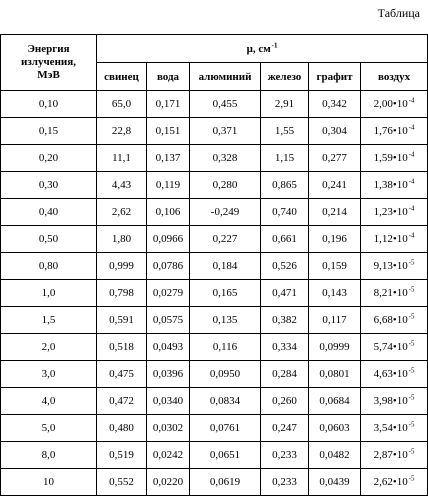 The height and width of the screenshot is (499, 428). What do you see at coordinates (225, 131) in the screenshot?
I see `value-cell: 0,371` at bounding box center [225, 131].